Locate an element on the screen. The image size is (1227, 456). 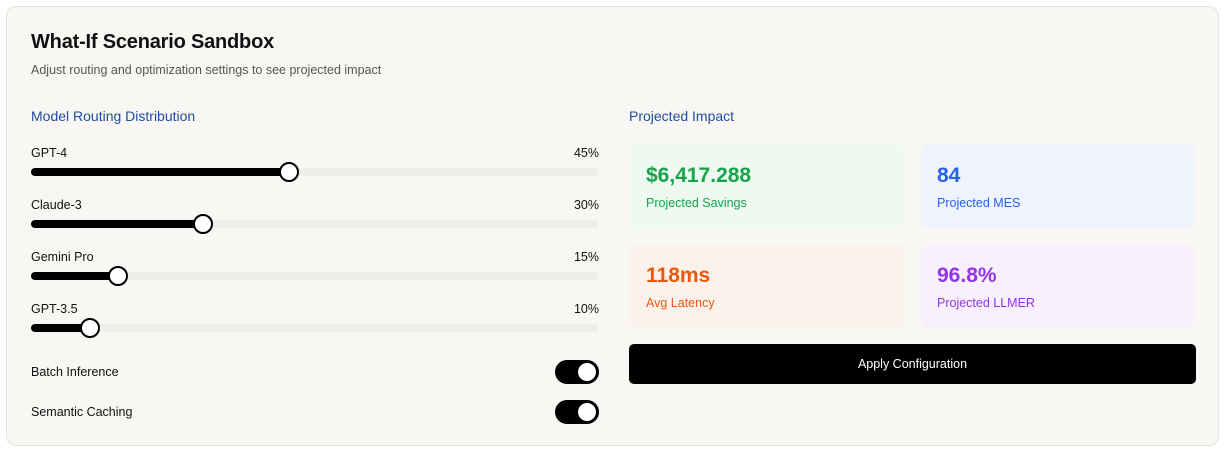
metric-value: 84 is located at coordinates (949, 175).